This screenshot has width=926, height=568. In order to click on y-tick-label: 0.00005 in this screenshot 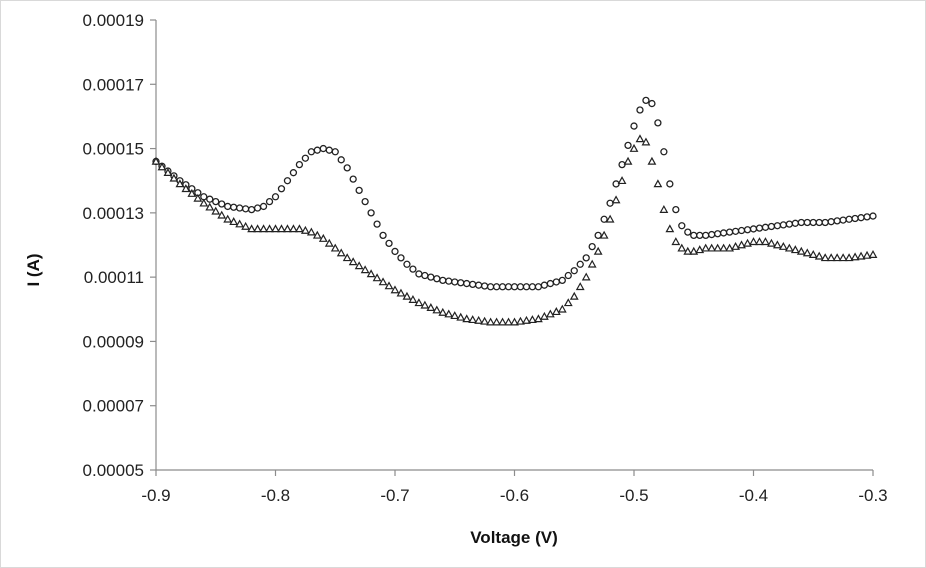, I will do `click(113, 470)`.